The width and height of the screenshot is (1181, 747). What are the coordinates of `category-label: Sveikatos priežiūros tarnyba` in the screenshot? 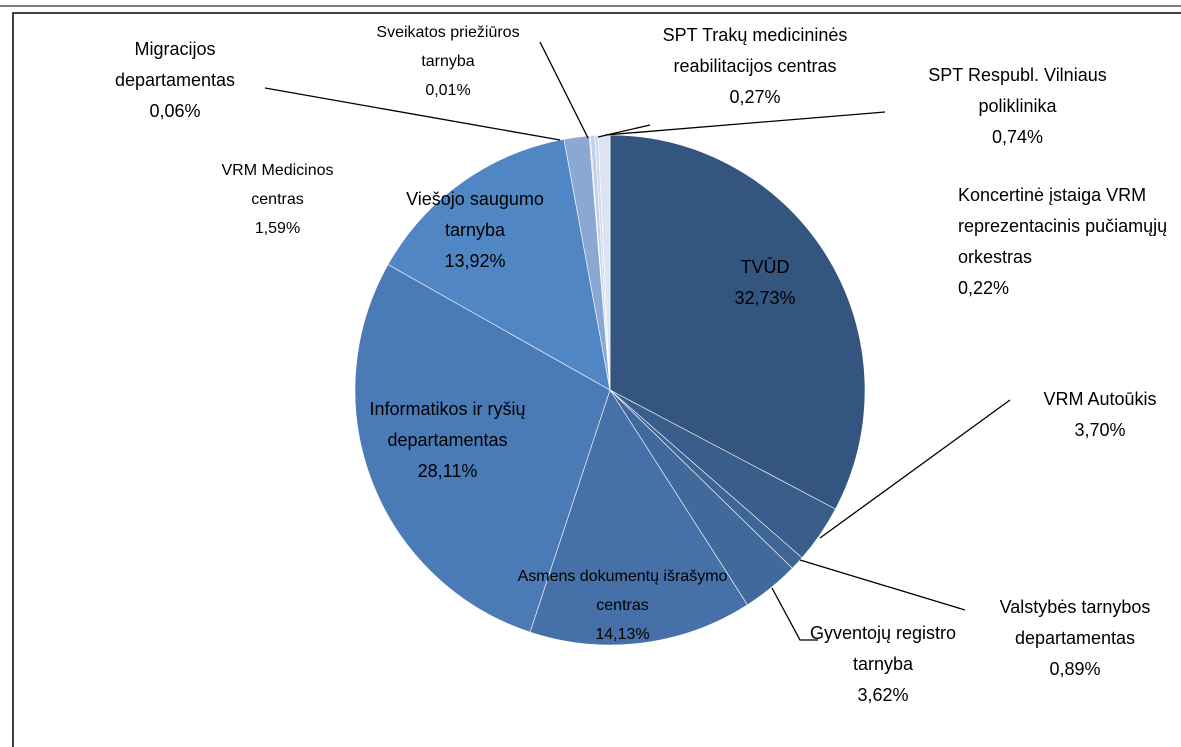 It's located at (448, 47).